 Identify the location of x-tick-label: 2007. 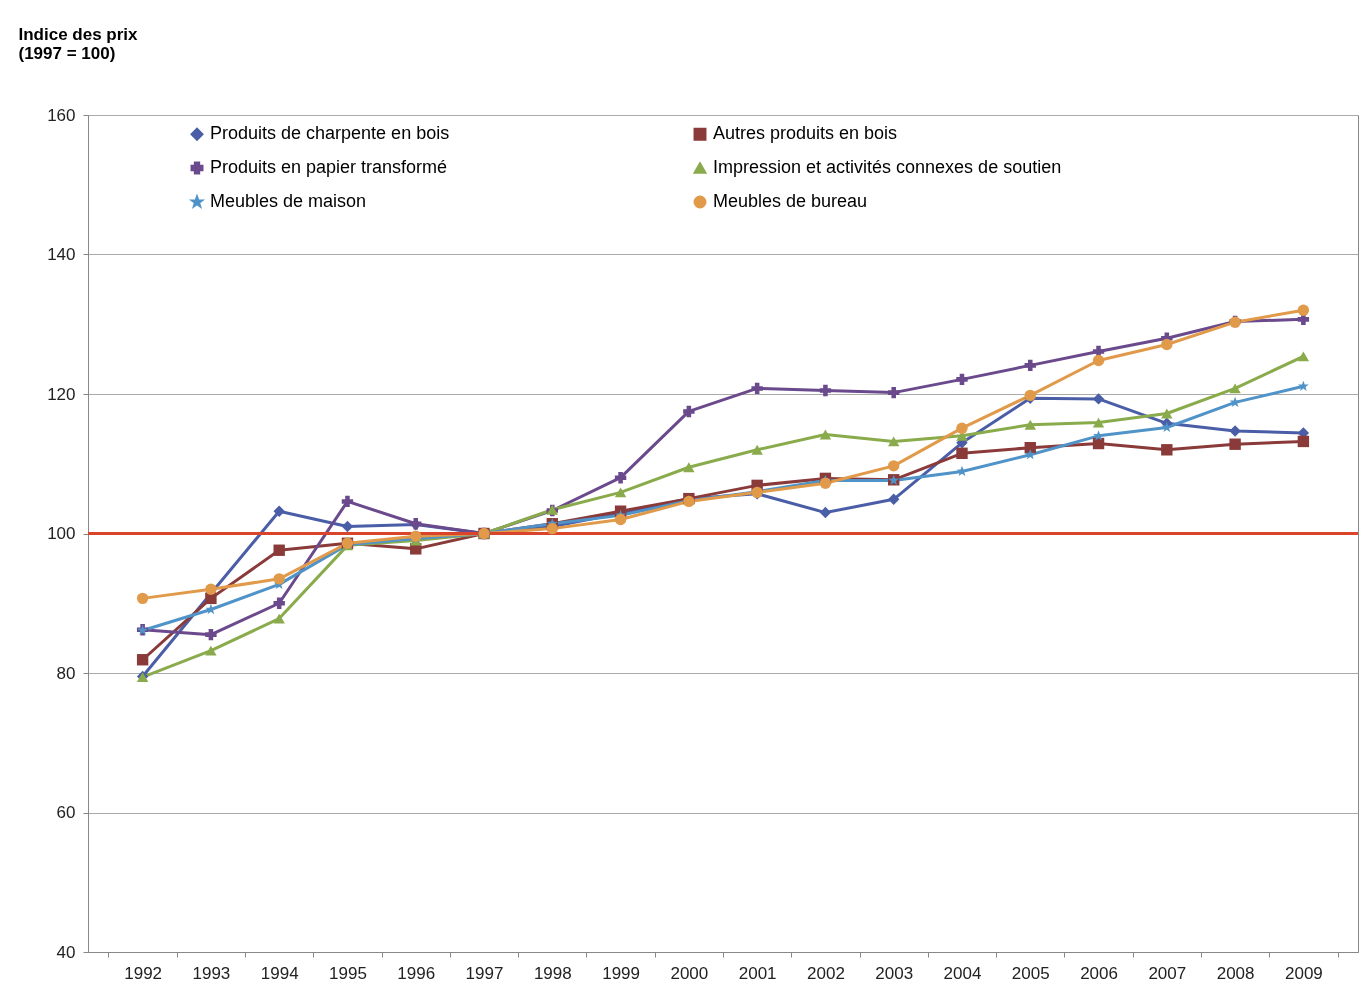
(1167, 973).